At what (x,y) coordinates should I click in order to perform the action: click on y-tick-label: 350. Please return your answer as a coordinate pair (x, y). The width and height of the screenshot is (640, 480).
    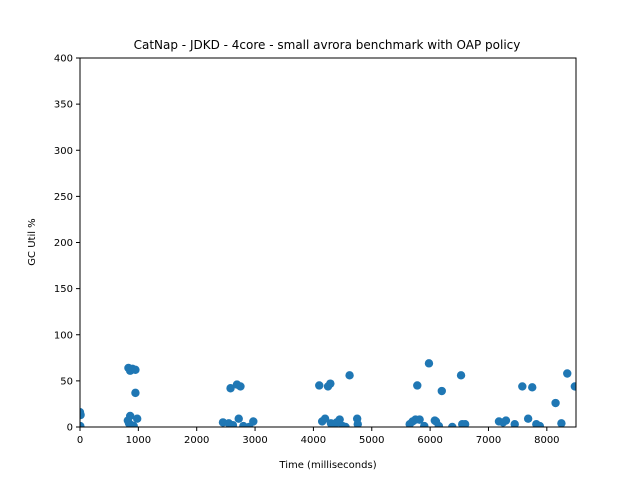
    Looking at the image, I should click on (63, 105).